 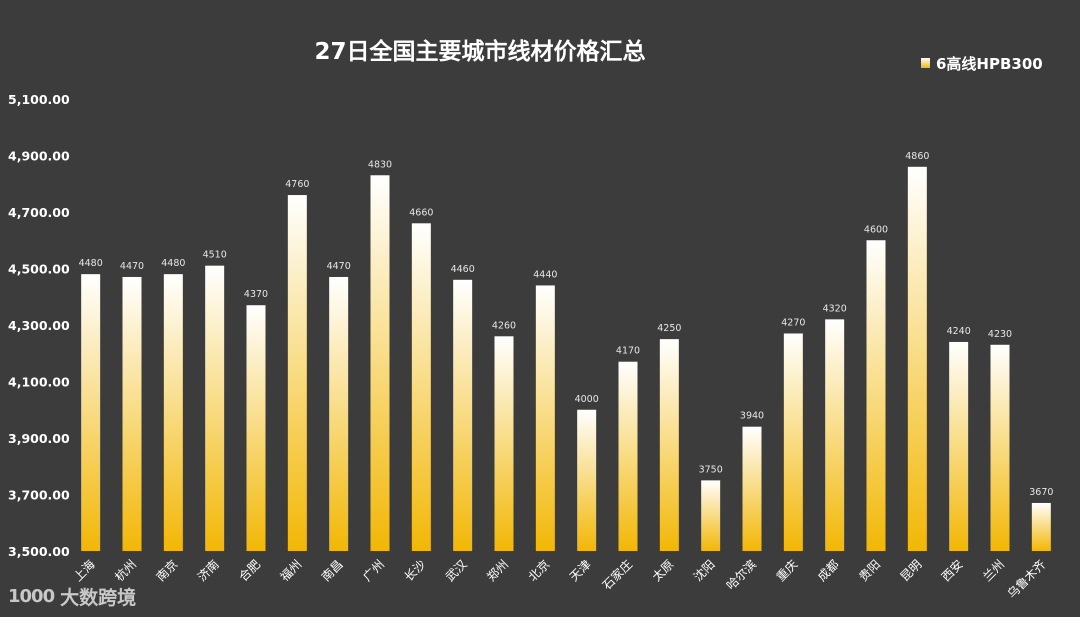 I want to click on x-tick-label: 石家庄, so click(x=617, y=575).